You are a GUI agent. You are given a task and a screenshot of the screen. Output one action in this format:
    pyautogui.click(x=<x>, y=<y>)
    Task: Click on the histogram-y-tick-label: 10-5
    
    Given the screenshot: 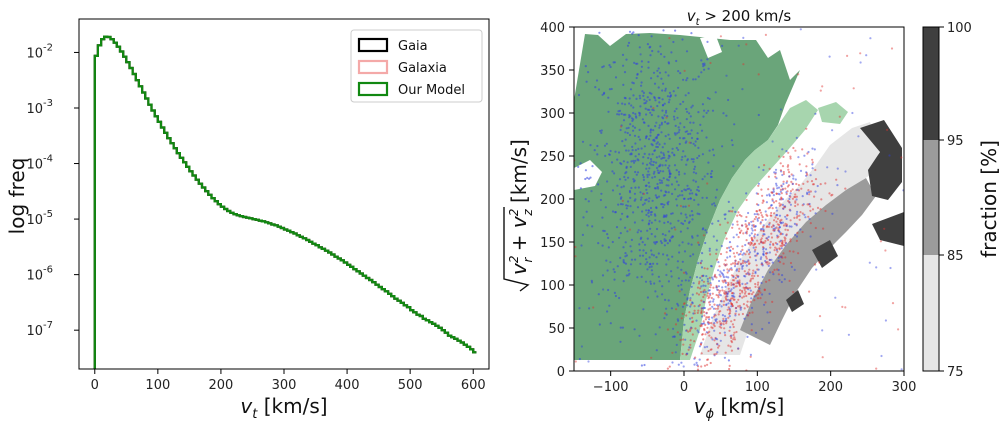 What is the action you would take?
    pyautogui.click(x=39, y=218)
    